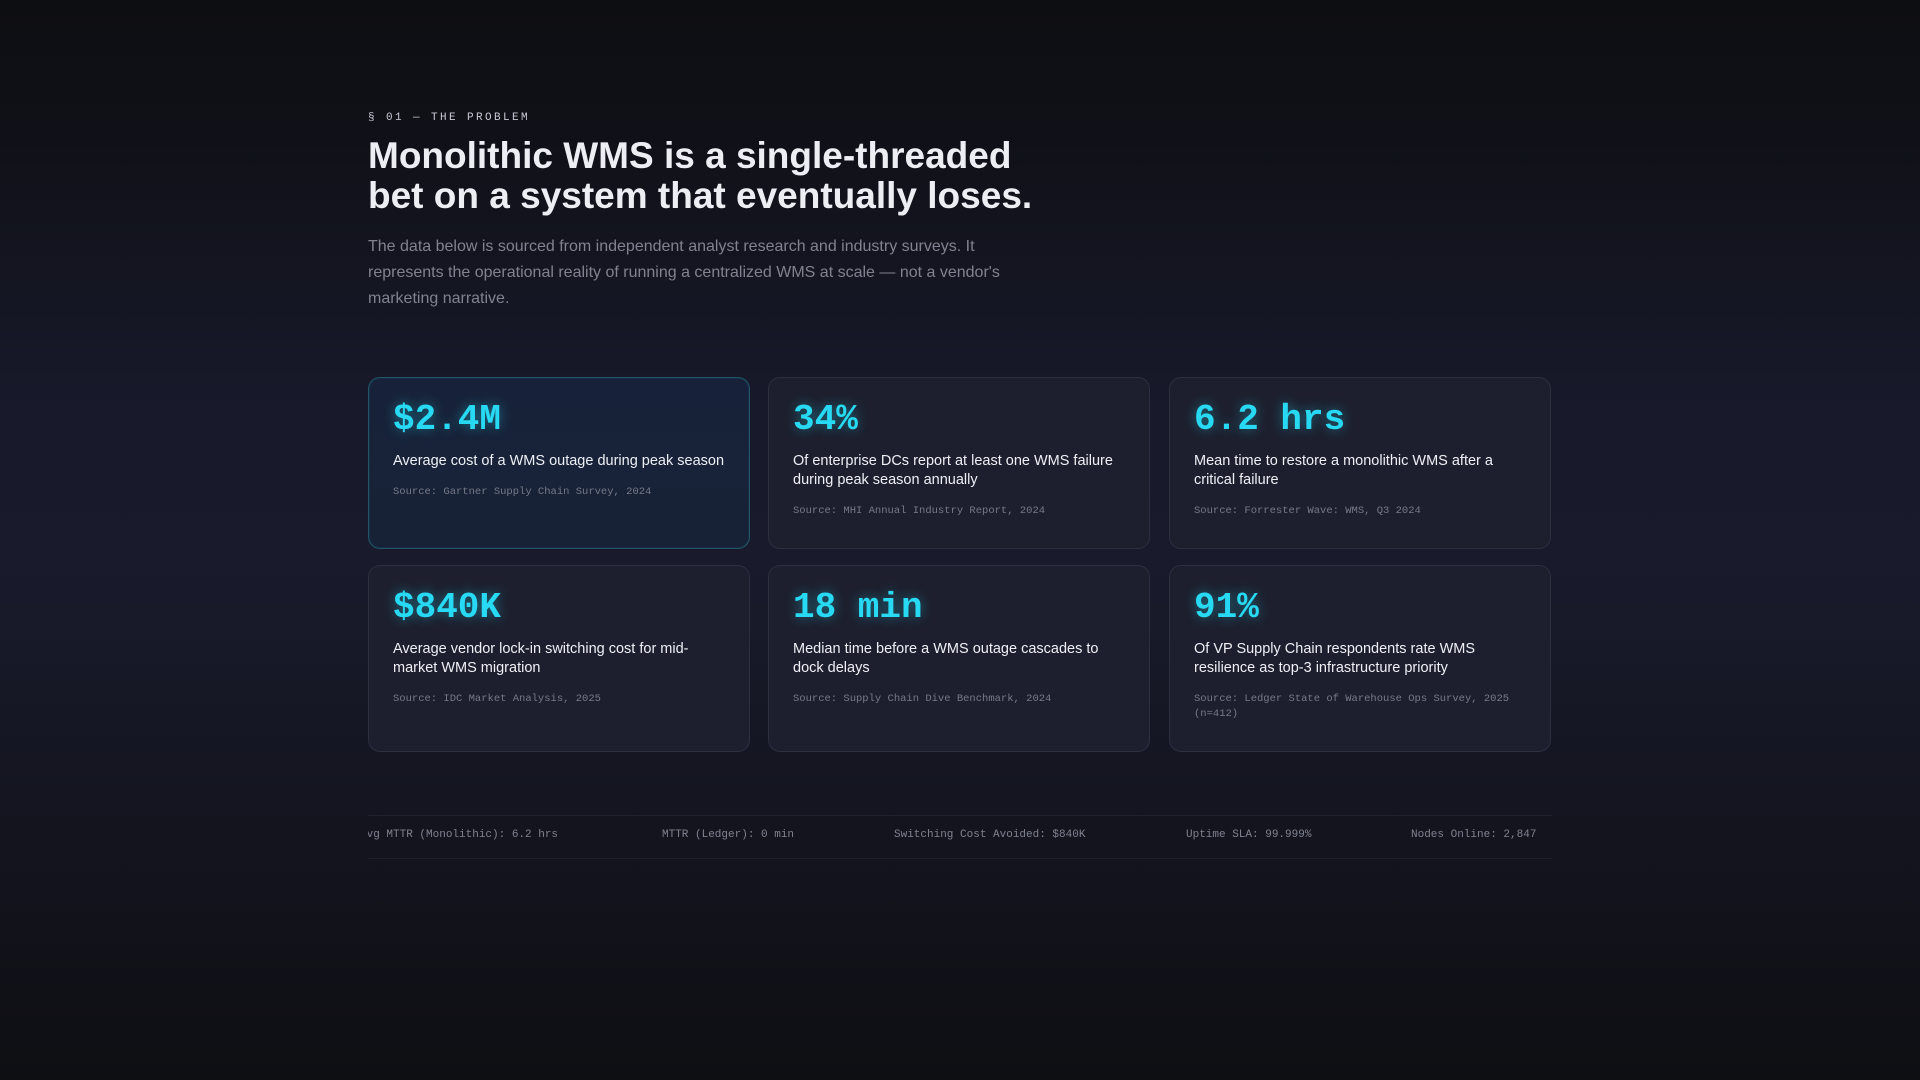  What do you see at coordinates (1474, 835) in the screenshot?
I see `ticker-item-nodes-online: Nodes Online: 2,847` at bounding box center [1474, 835].